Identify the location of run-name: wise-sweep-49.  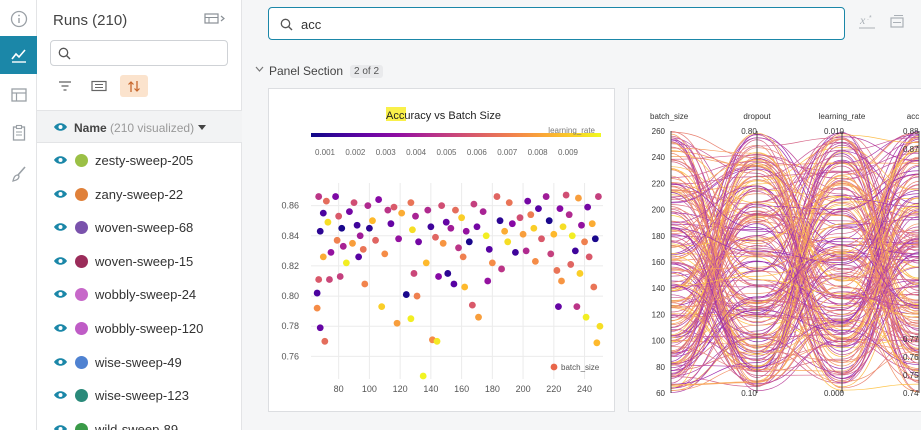
(138, 362).